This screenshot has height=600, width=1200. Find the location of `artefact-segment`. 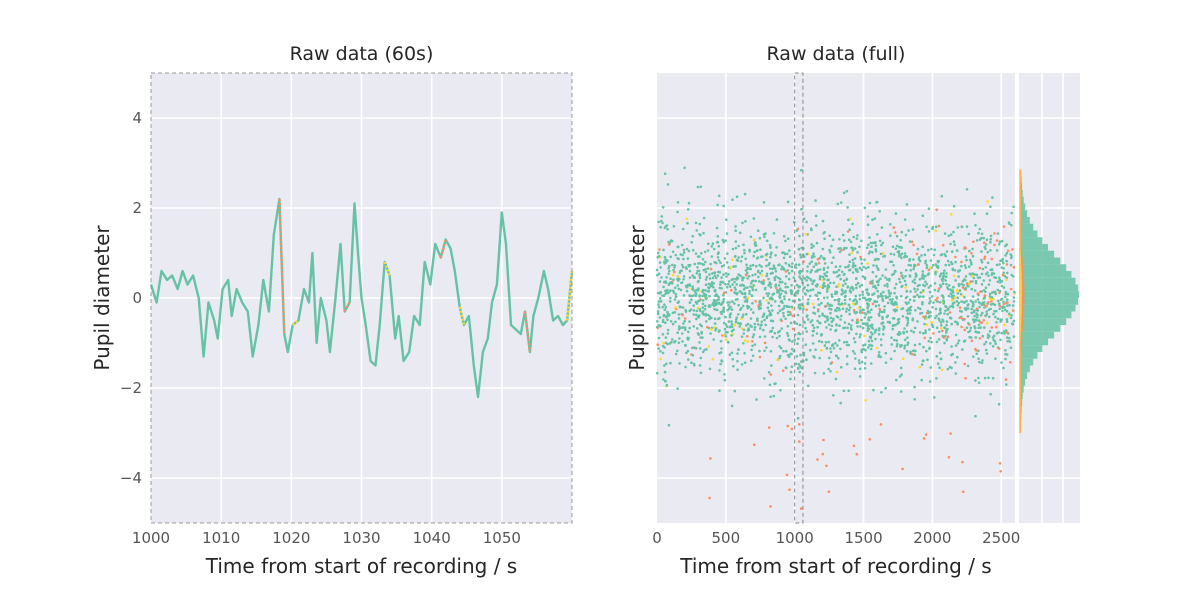

artefact-segment is located at coordinates (569, 295).